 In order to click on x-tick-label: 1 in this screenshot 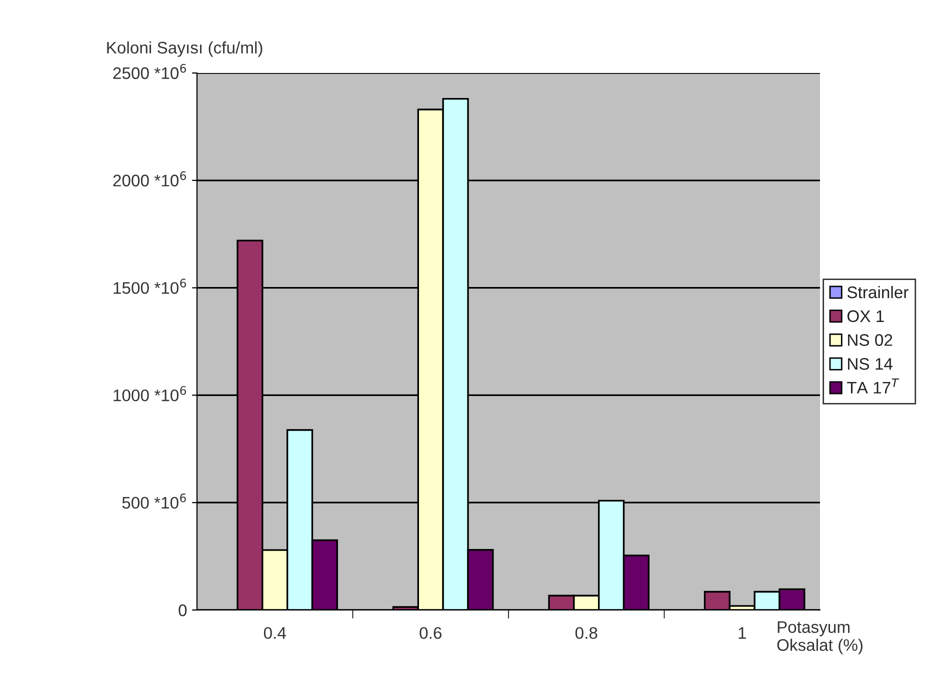, I will do `click(742, 633)`.